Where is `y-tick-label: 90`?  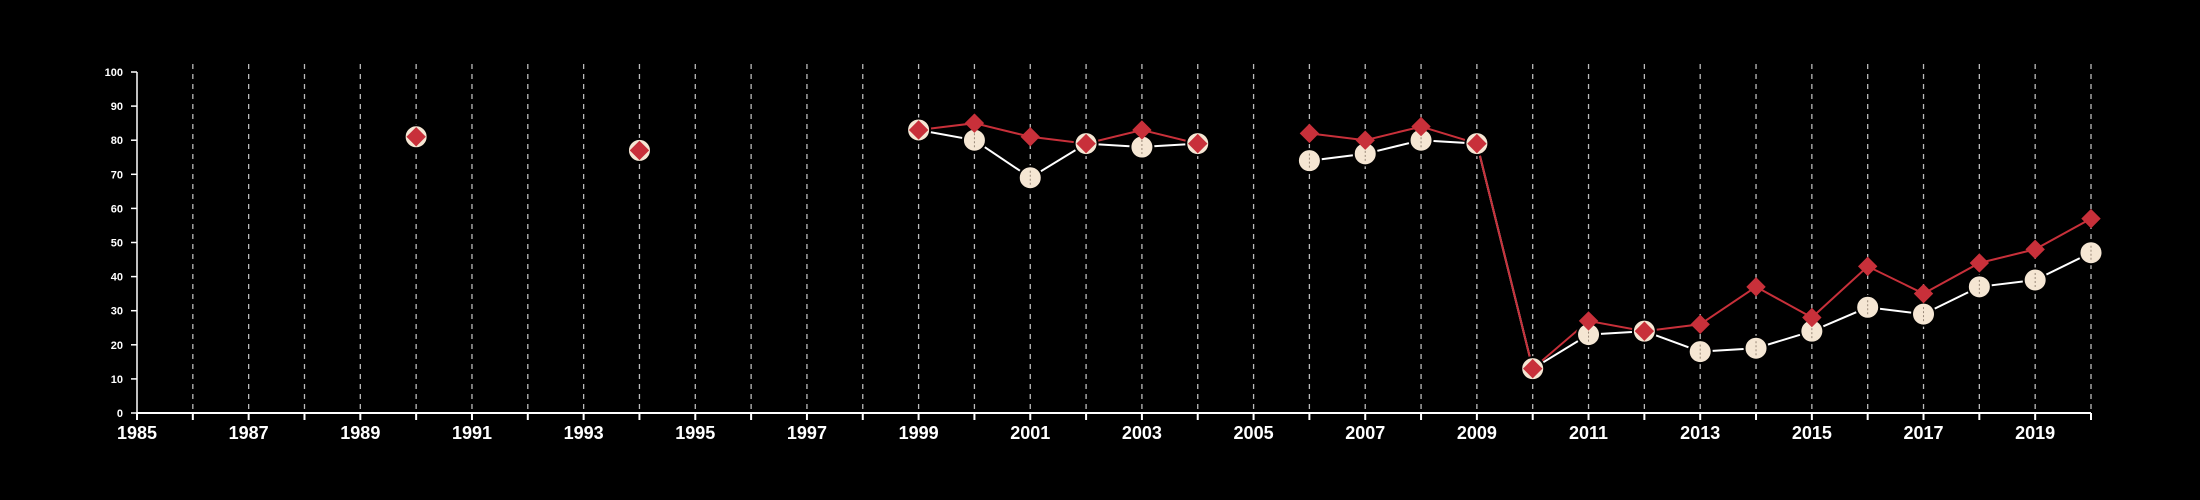 y-tick-label: 90 is located at coordinates (117, 107).